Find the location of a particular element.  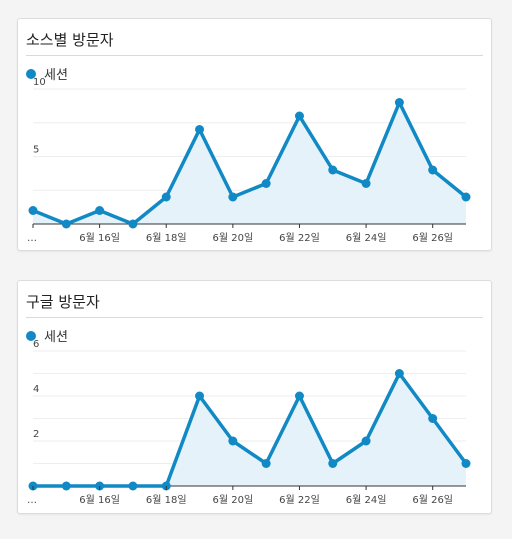

y-tick-label: 4 is located at coordinates (36, 389).